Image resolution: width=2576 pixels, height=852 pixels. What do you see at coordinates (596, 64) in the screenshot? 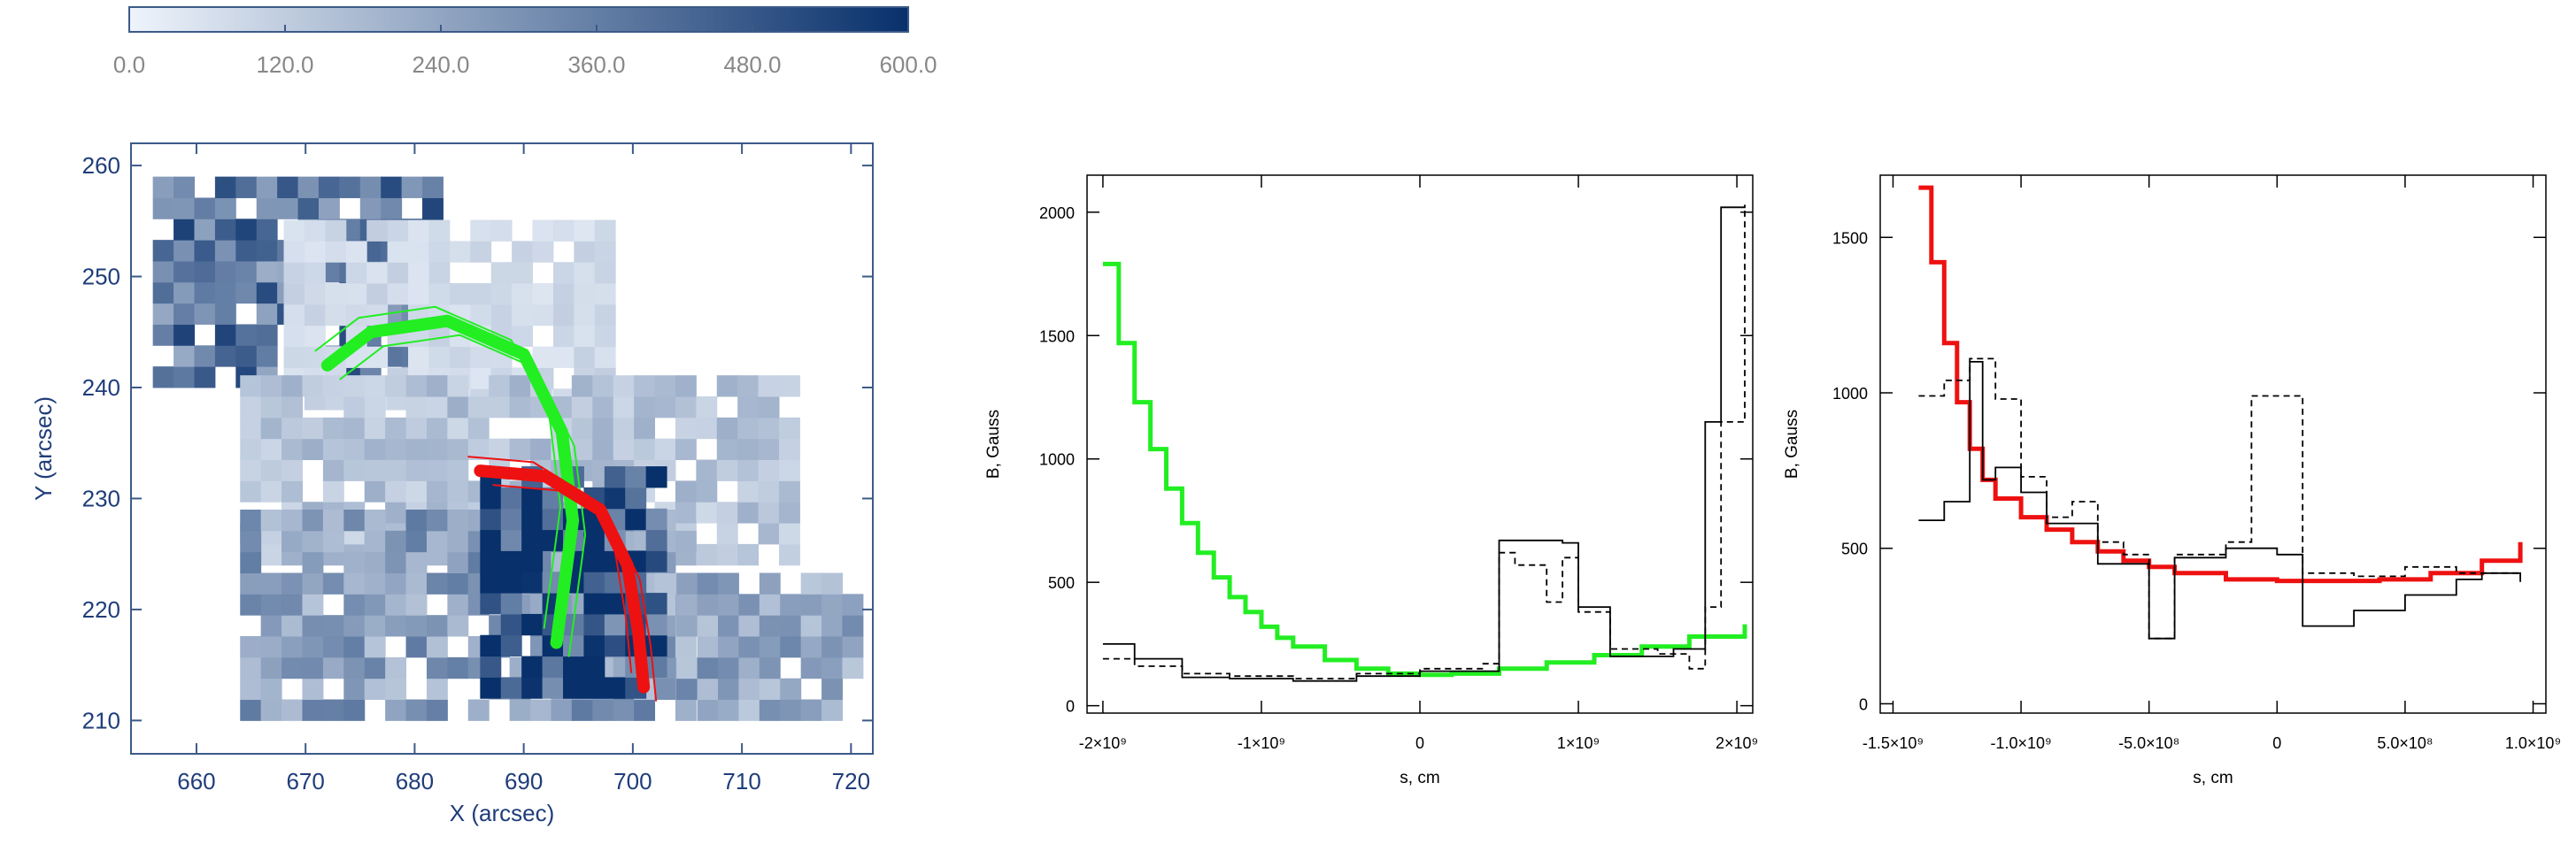
I see `colorbar-tick-label: 360.0` at bounding box center [596, 64].